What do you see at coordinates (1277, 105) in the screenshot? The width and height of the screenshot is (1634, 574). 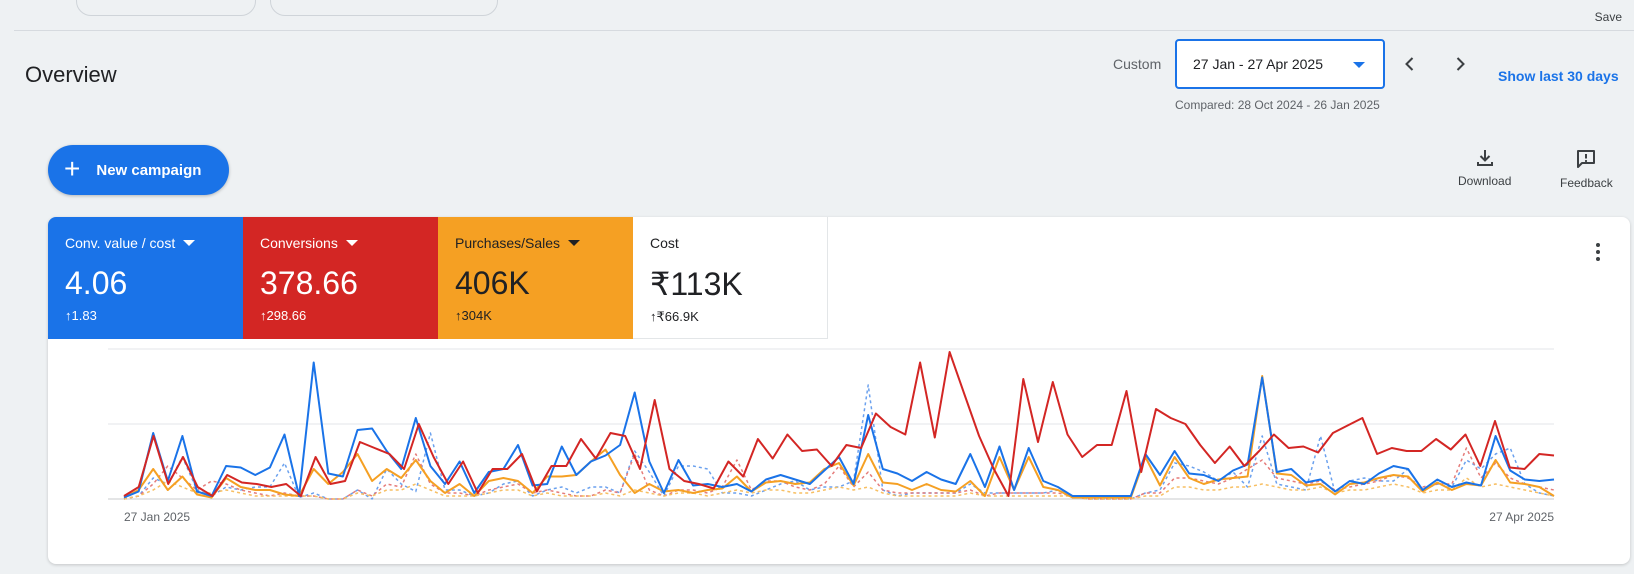 I see `compared-range: Compared: 28 Oct 2024 - 26 Jan 2025` at bounding box center [1277, 105].